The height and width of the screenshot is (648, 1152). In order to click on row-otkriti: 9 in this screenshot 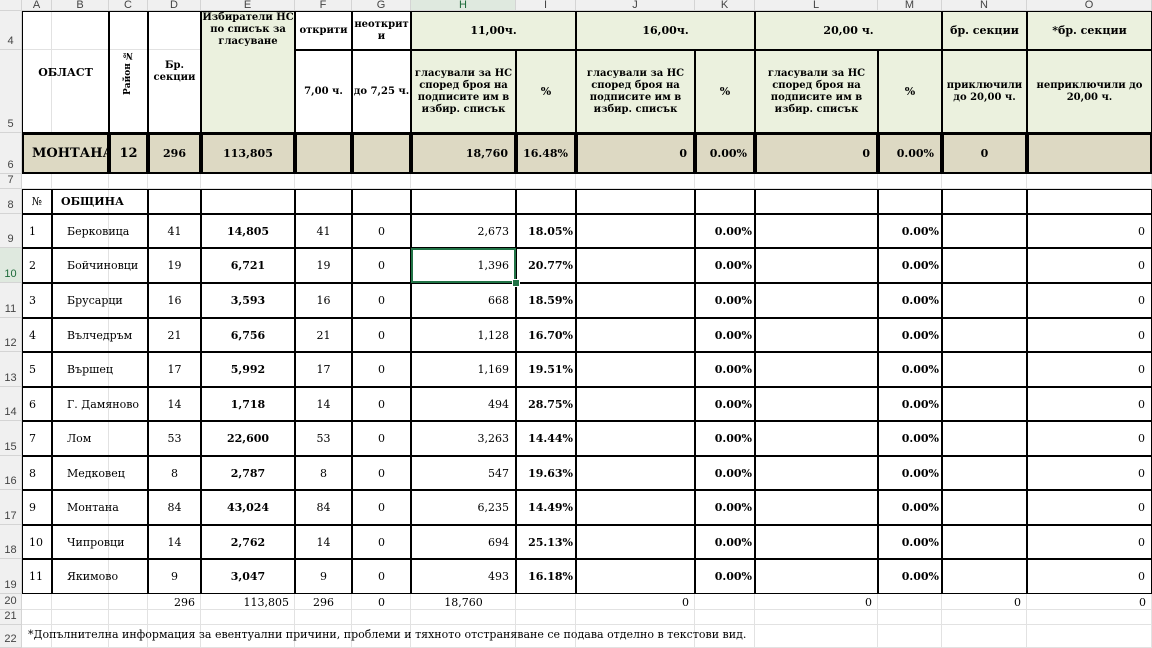, I will do `click(323, 576)`.